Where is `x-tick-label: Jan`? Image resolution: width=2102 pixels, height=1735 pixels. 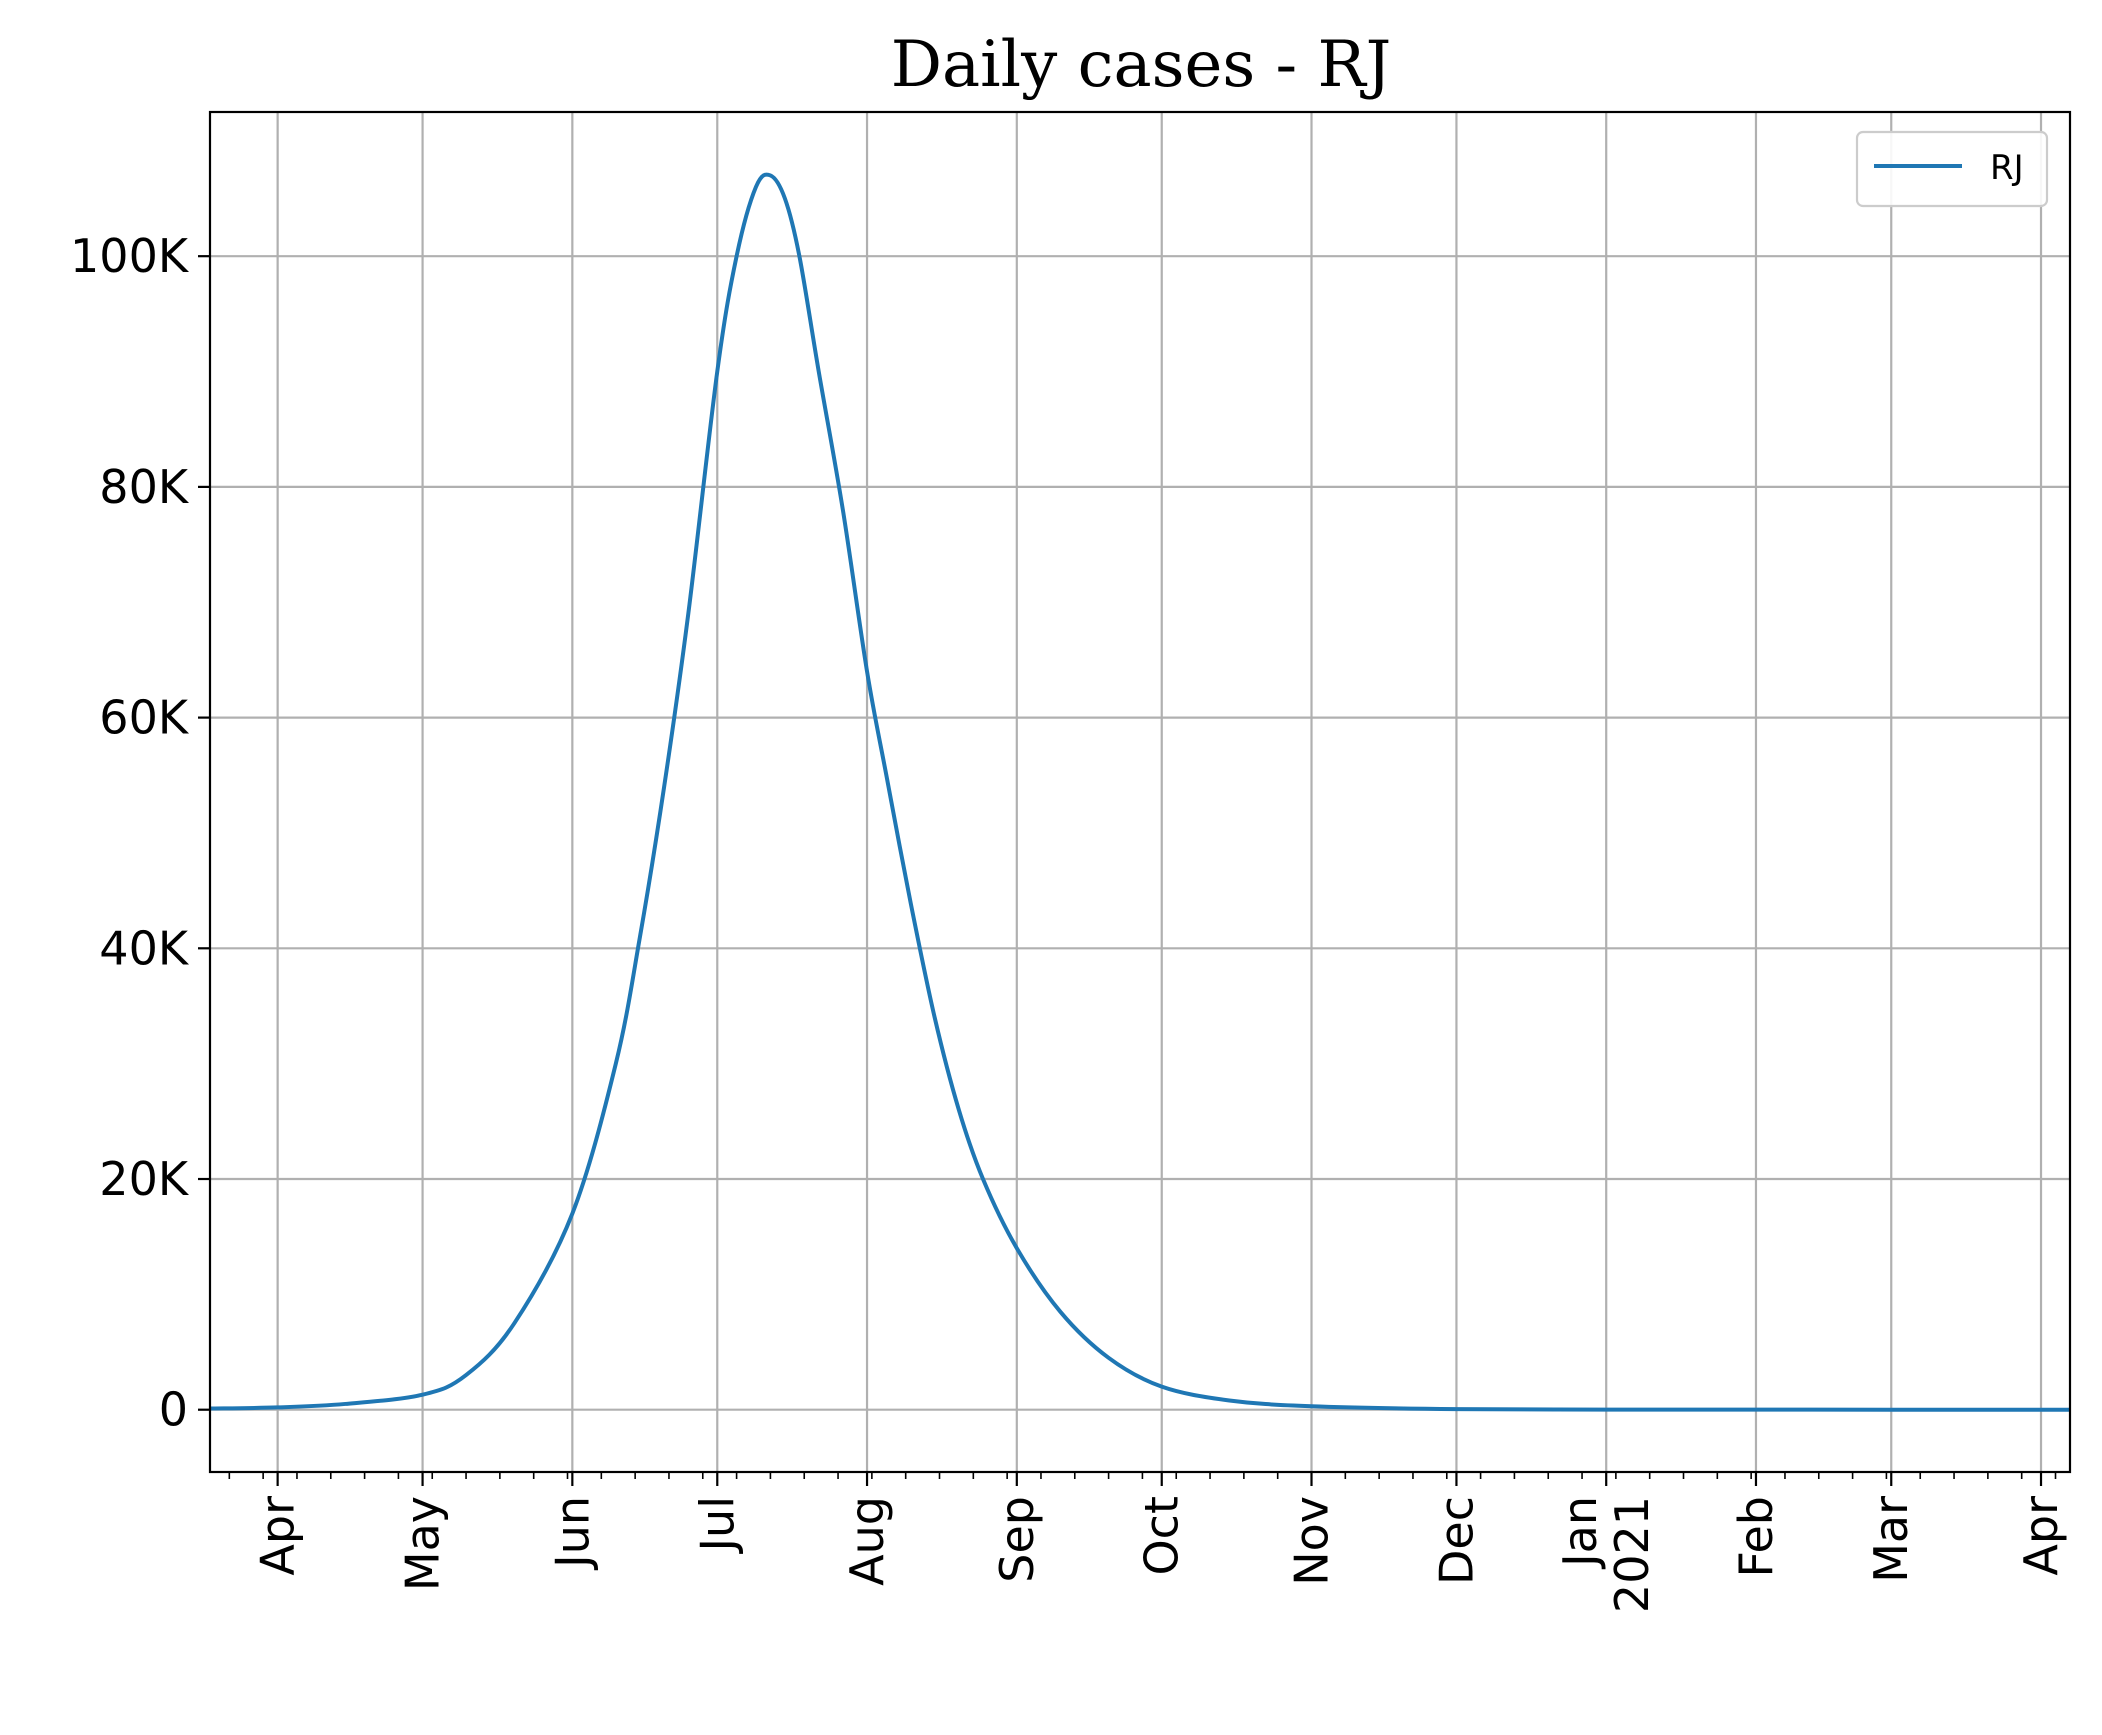
x-tick-label: Jan is located at coordinates (1580, 1533).